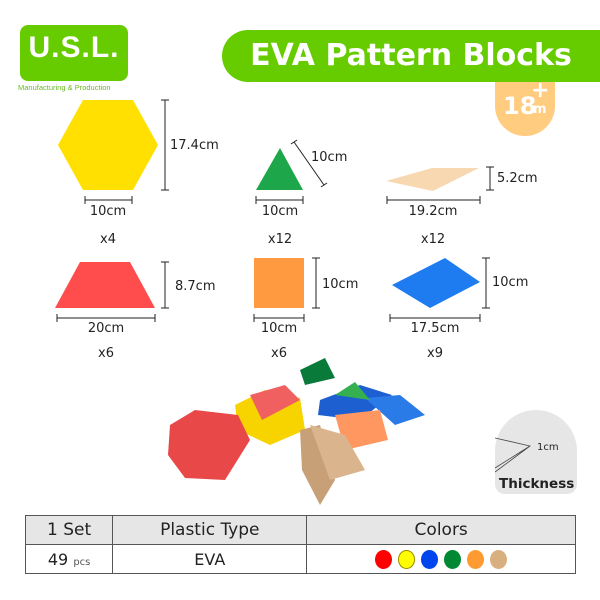 The height and width of the screenshot is (600, 600). Describe the element at coordinates (536, 452) in the screenshot. I see `thickness-badge: 1cm Thickness` at that location.